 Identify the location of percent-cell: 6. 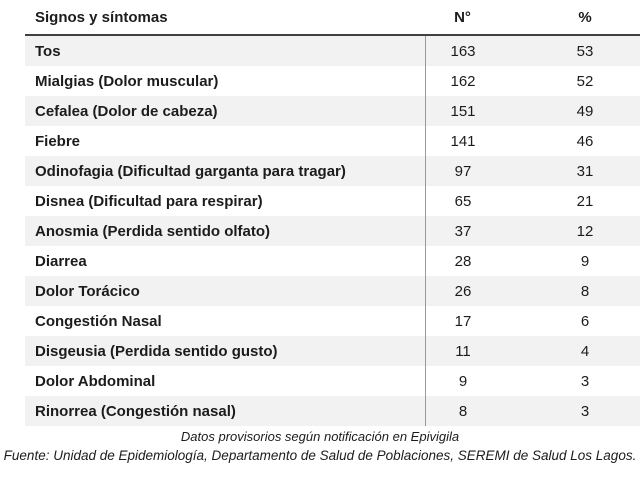
(585, 321).